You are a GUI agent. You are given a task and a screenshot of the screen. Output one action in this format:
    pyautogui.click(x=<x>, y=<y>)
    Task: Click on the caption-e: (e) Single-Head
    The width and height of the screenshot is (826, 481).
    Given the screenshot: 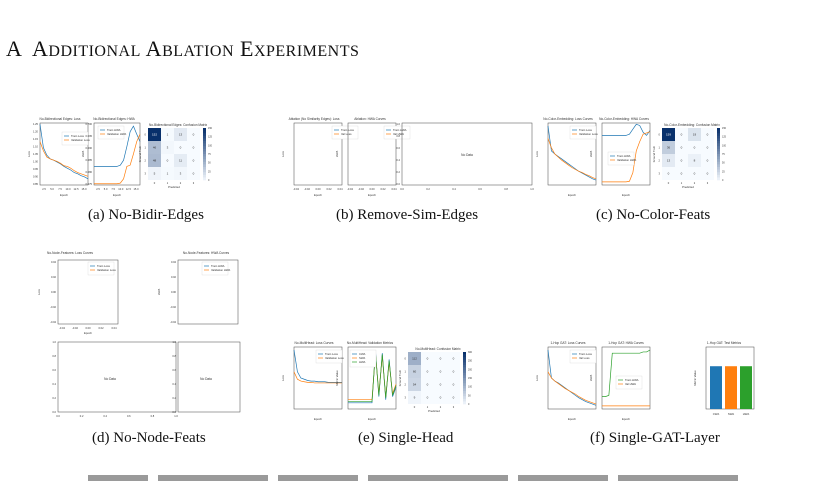 What is the action you would take?
    pyautogui.click(x=406, y=438)
    